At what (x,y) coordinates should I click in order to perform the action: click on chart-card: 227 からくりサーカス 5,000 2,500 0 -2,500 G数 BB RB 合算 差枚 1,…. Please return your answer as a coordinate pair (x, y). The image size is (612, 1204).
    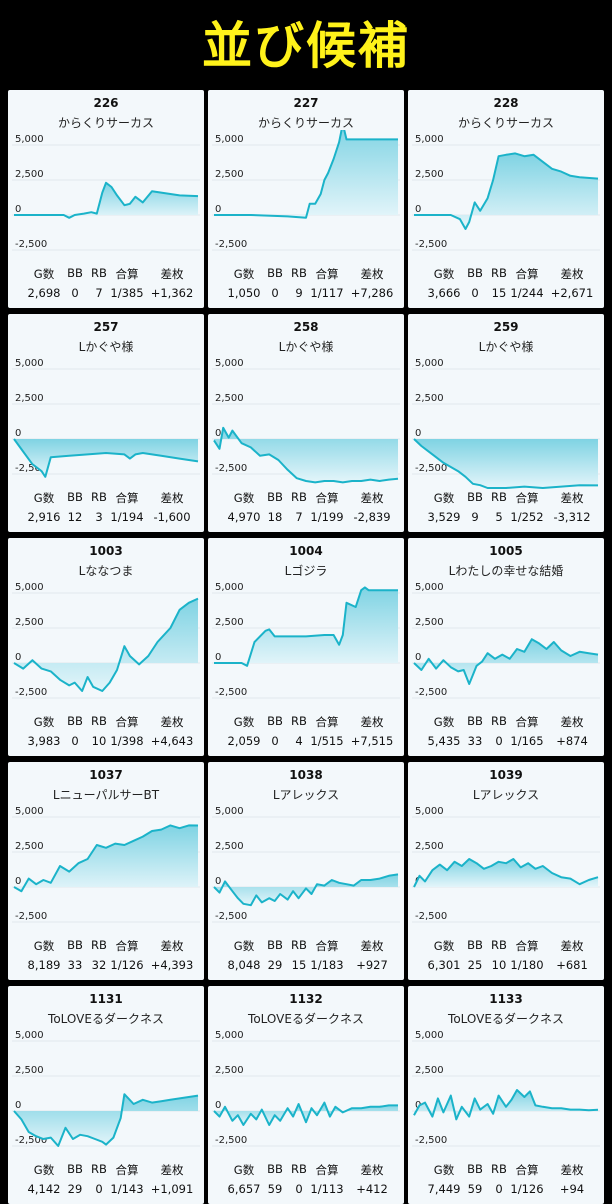
    Looking at the image, I should click on (306, 199).